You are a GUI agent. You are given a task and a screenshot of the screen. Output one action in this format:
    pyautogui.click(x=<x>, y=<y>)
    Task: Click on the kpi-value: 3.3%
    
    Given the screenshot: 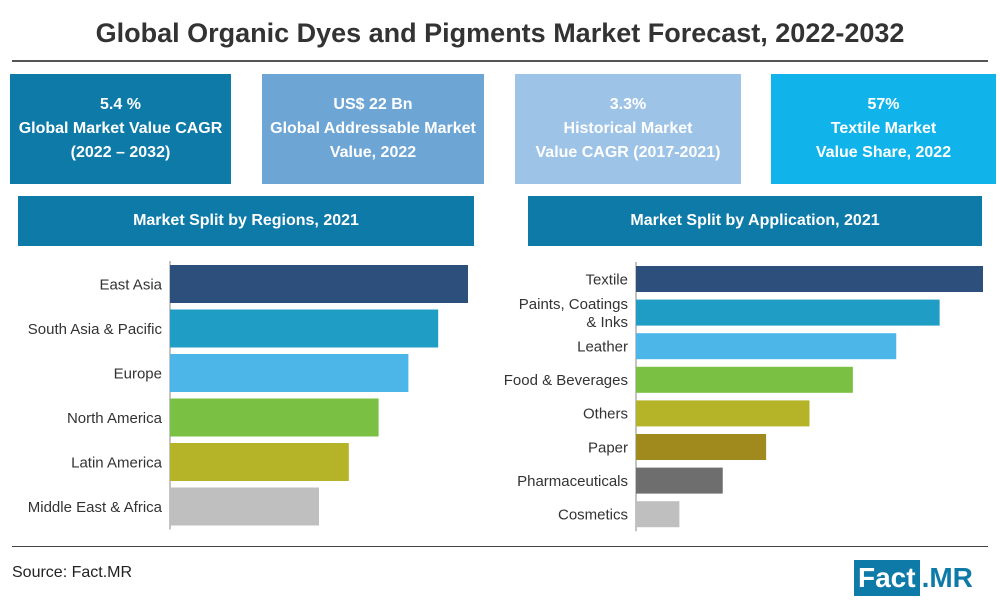 What is the action you would take?
    pyautogui.click(x=628, y=104)
    